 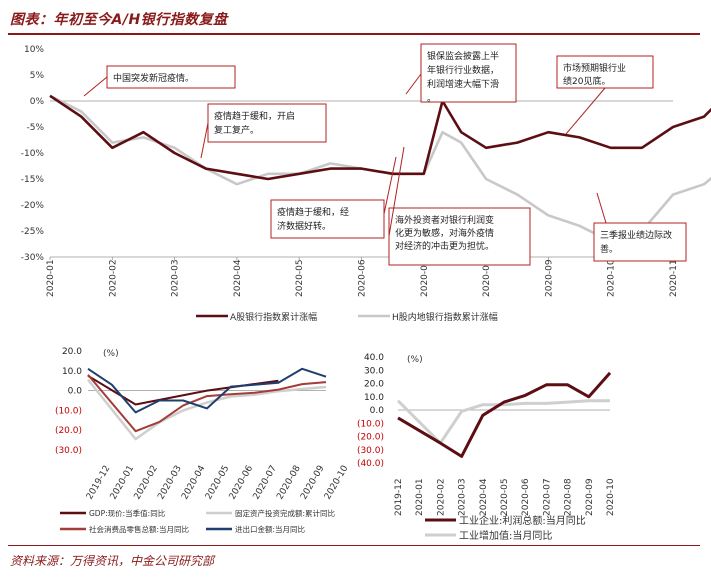 I want to click on legend-label-a-share: A股银行指数累计涨幅, so click(x=273, y=317).